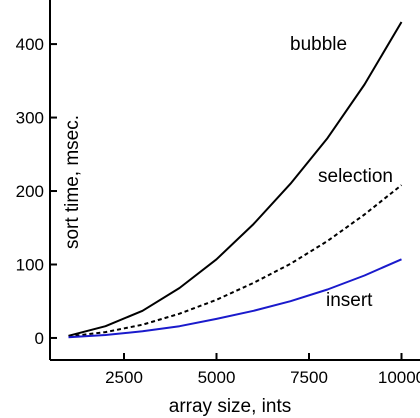  What do you see at coordinates (349, 300) in the screenshot?
I see `series-label-insert: insert` at bounding box center [349, 300].